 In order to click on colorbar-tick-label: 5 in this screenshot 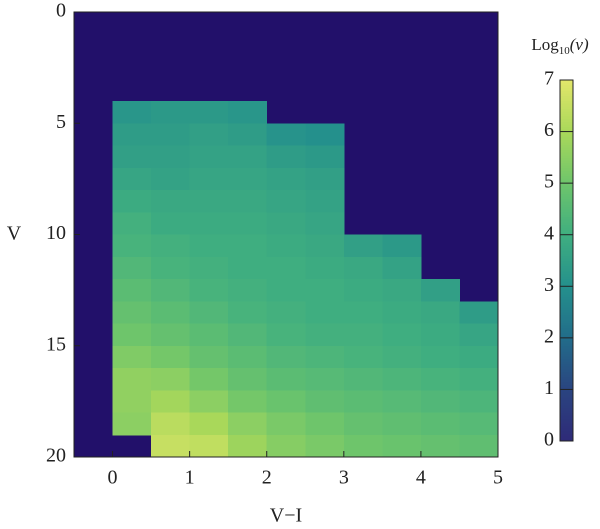, I will do `click(549, 182)`.